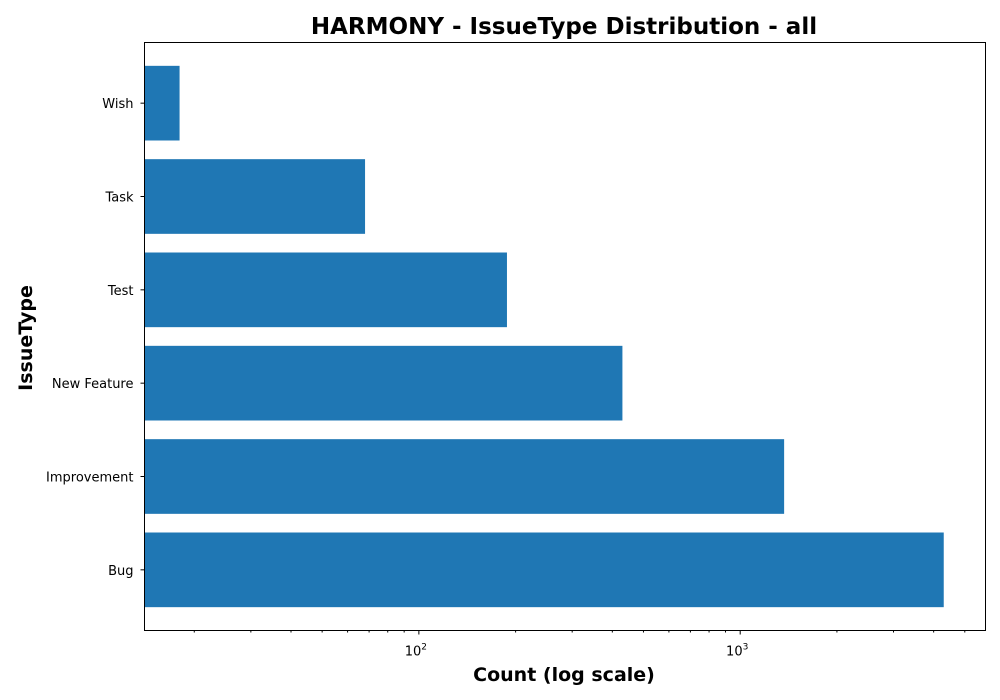  What do you see at coordinates (255, 196) in the screenshot?
I see `bar-task` at bounding box center [255, 196].